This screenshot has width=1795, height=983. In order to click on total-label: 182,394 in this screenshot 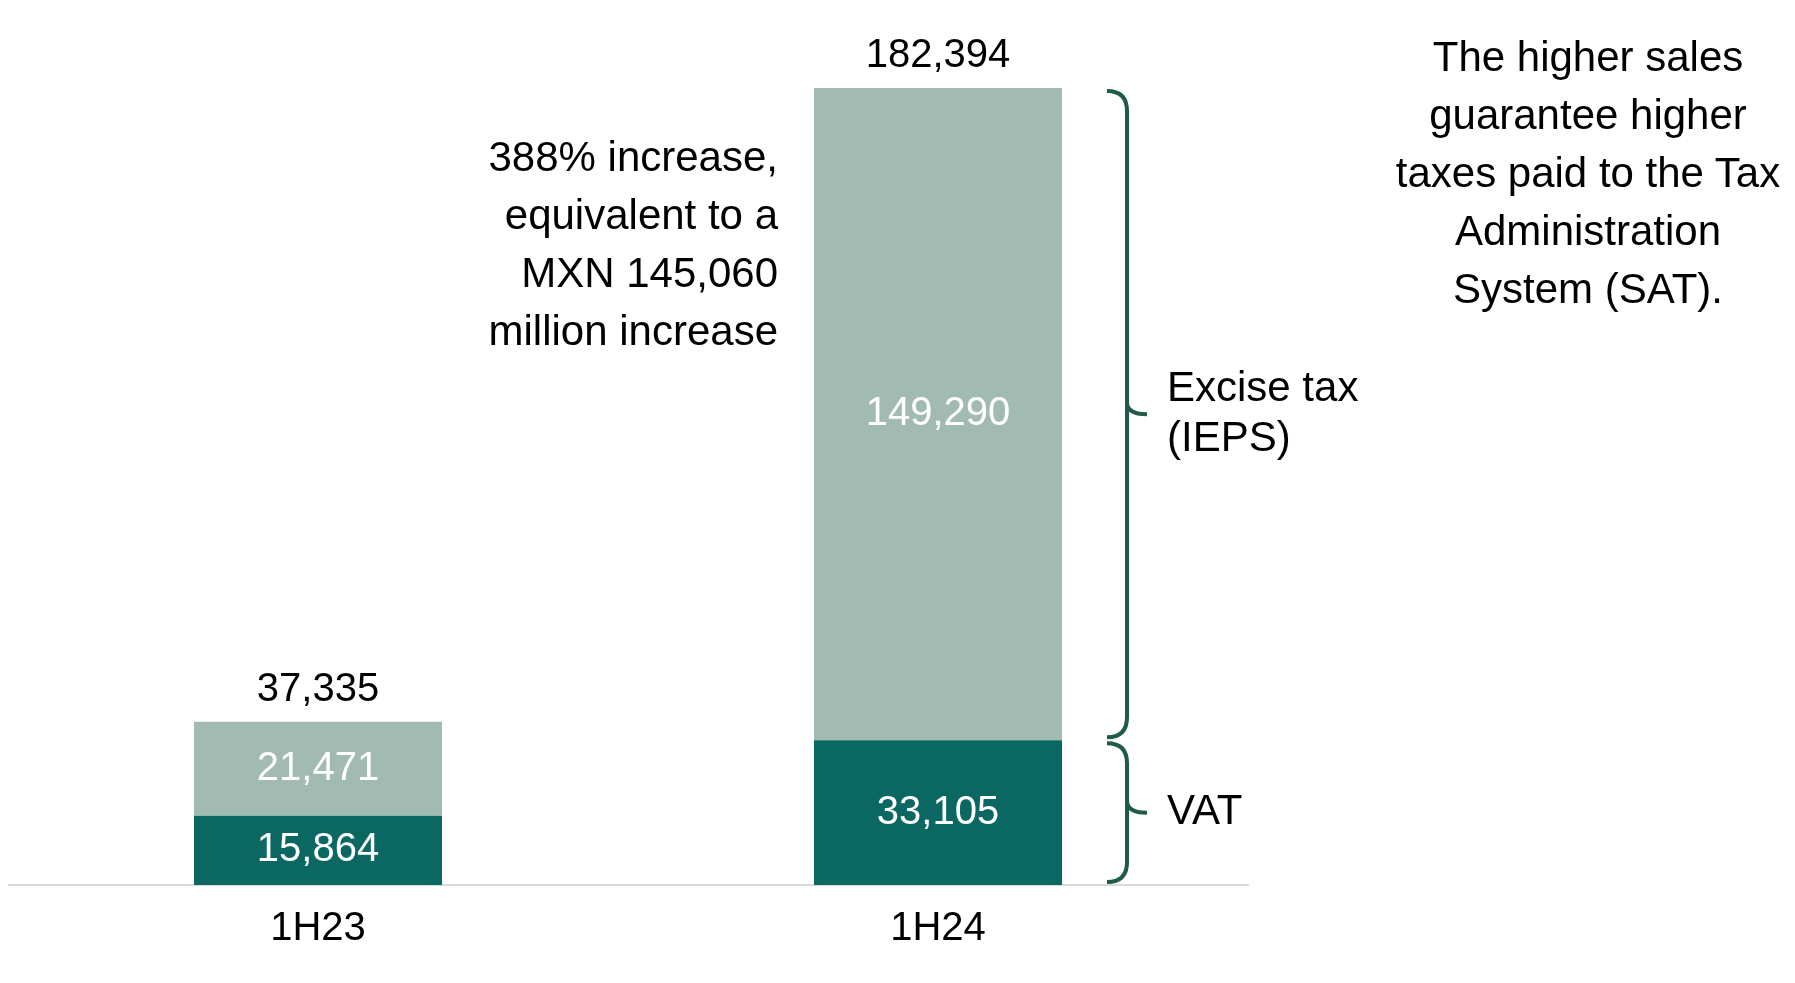, I will do `click(938, 53)`.